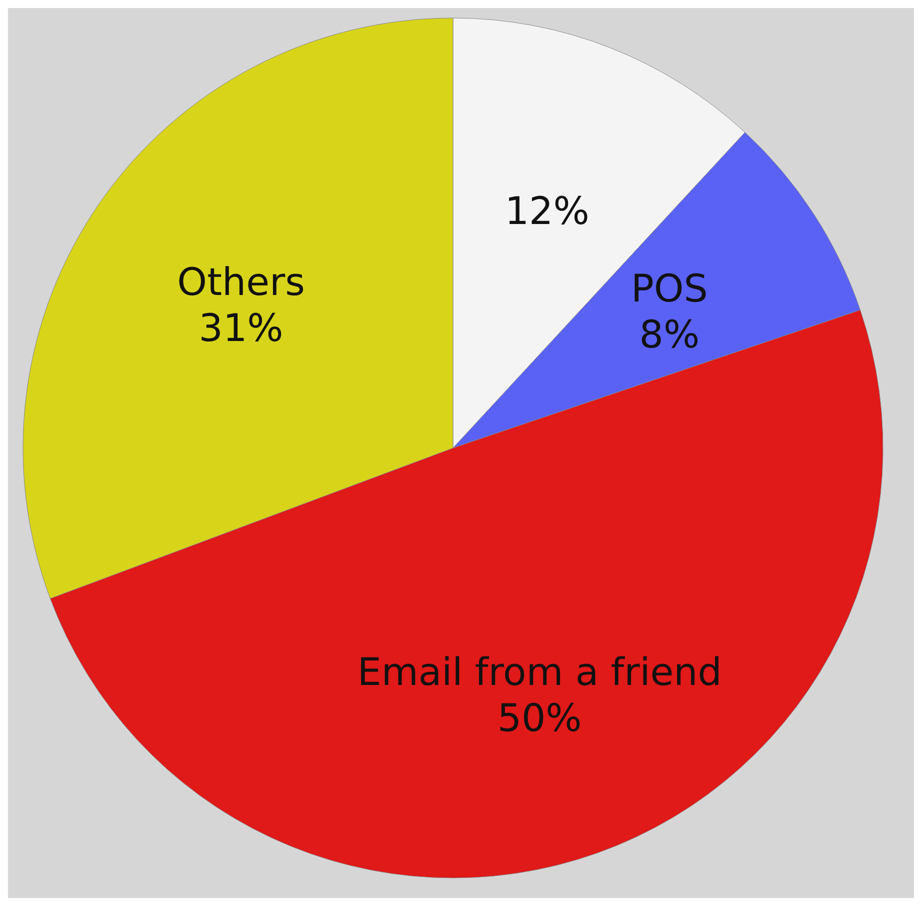 This screenshot has width=922, height=907. I want to click on slice-label: Others, so click(241, 282).